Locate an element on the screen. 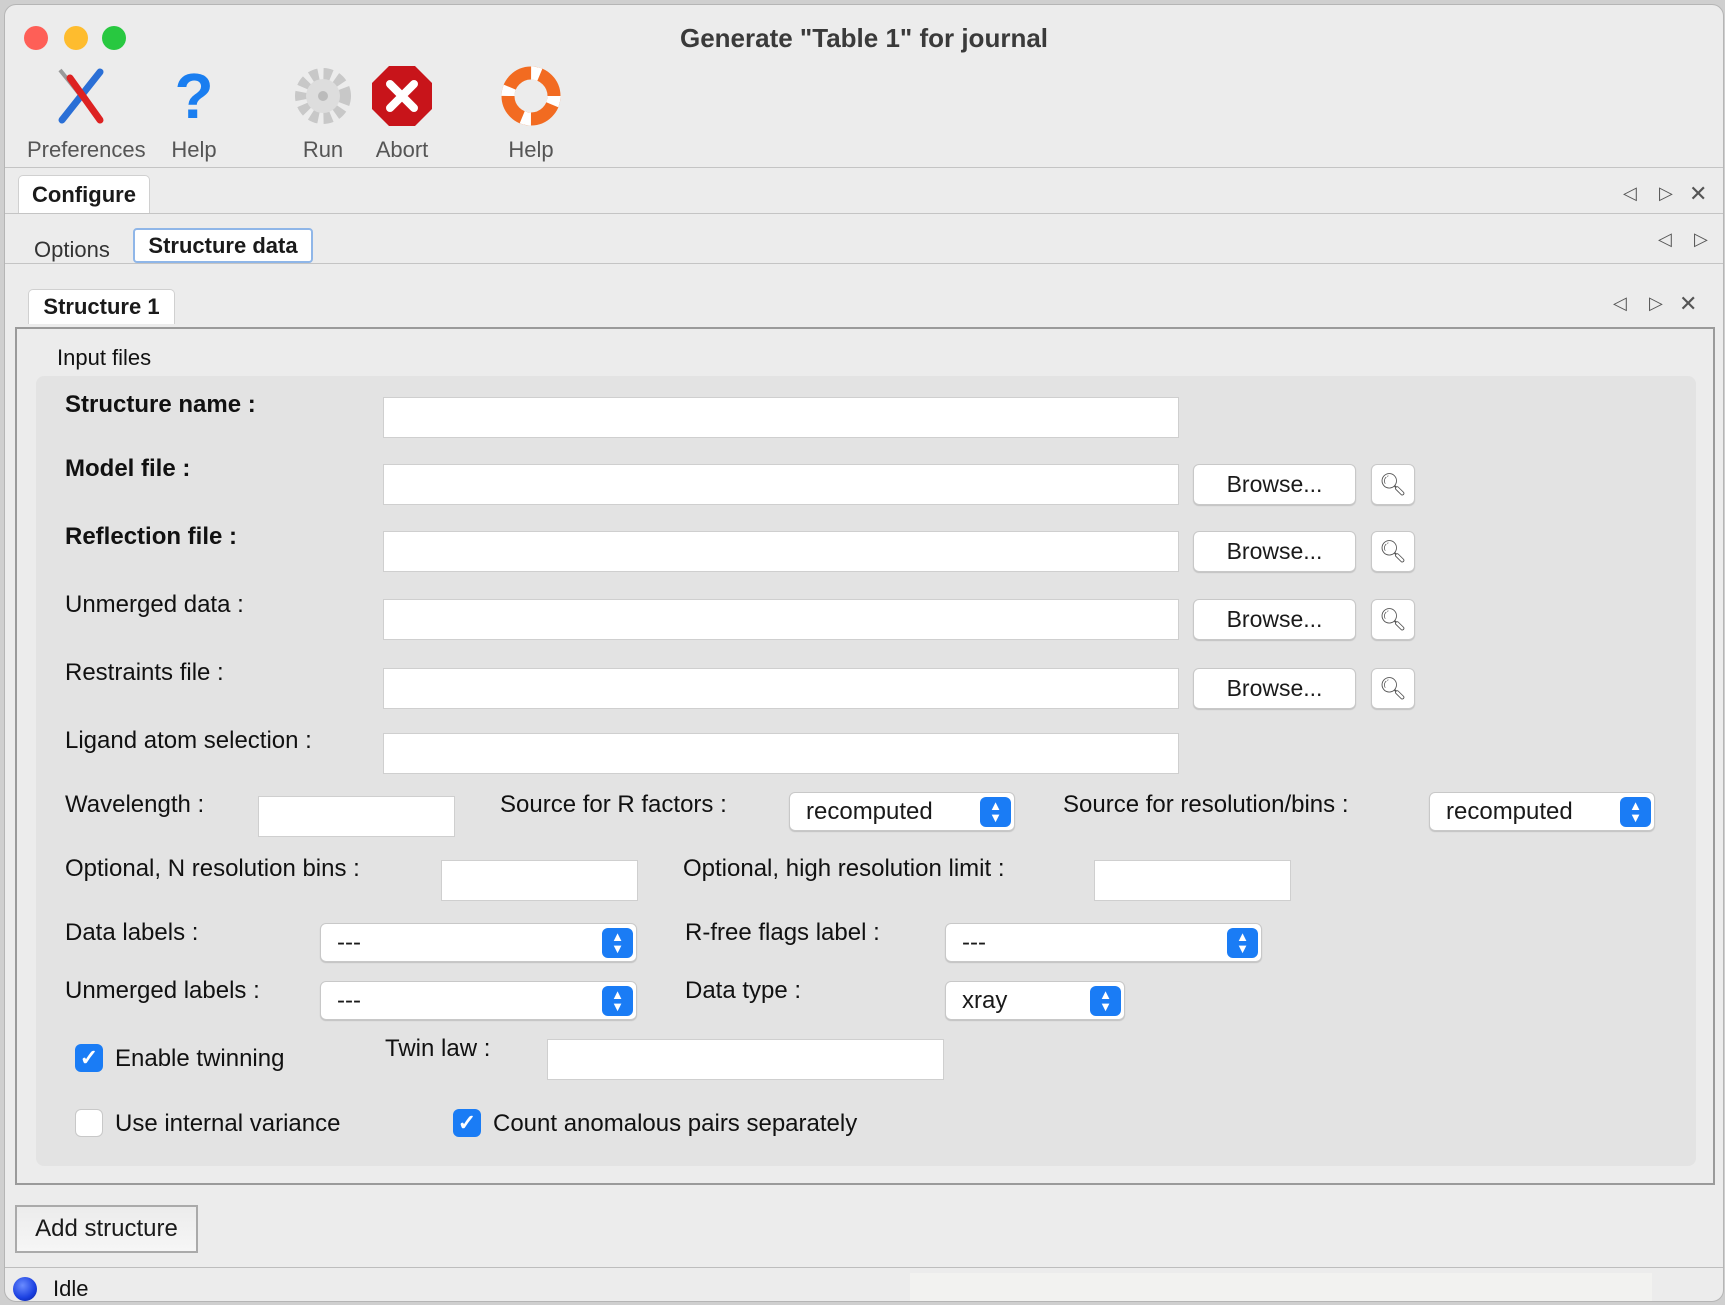 This screenshot has height=1305, width=1725. rfree-label-label: R-free flags label : is located at coordinates (782, 932).